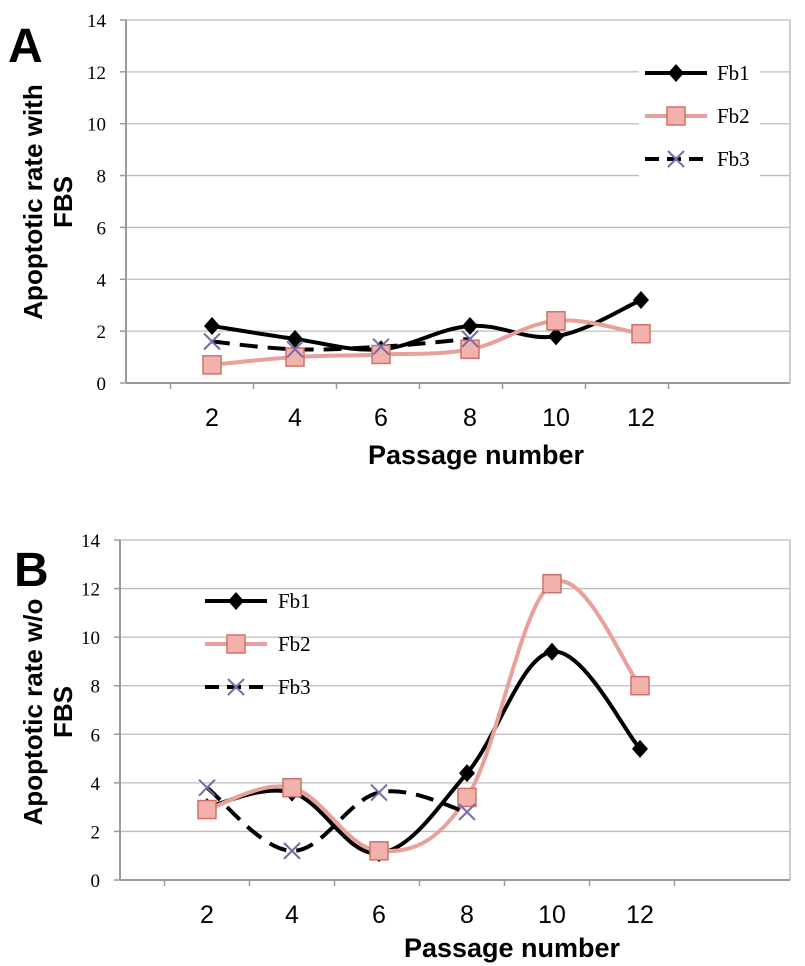  What do you see at coordinates (96, 784) in the screenshot?
I see `y-tick-label-b-2: 4` at bounding box center [96, 784].